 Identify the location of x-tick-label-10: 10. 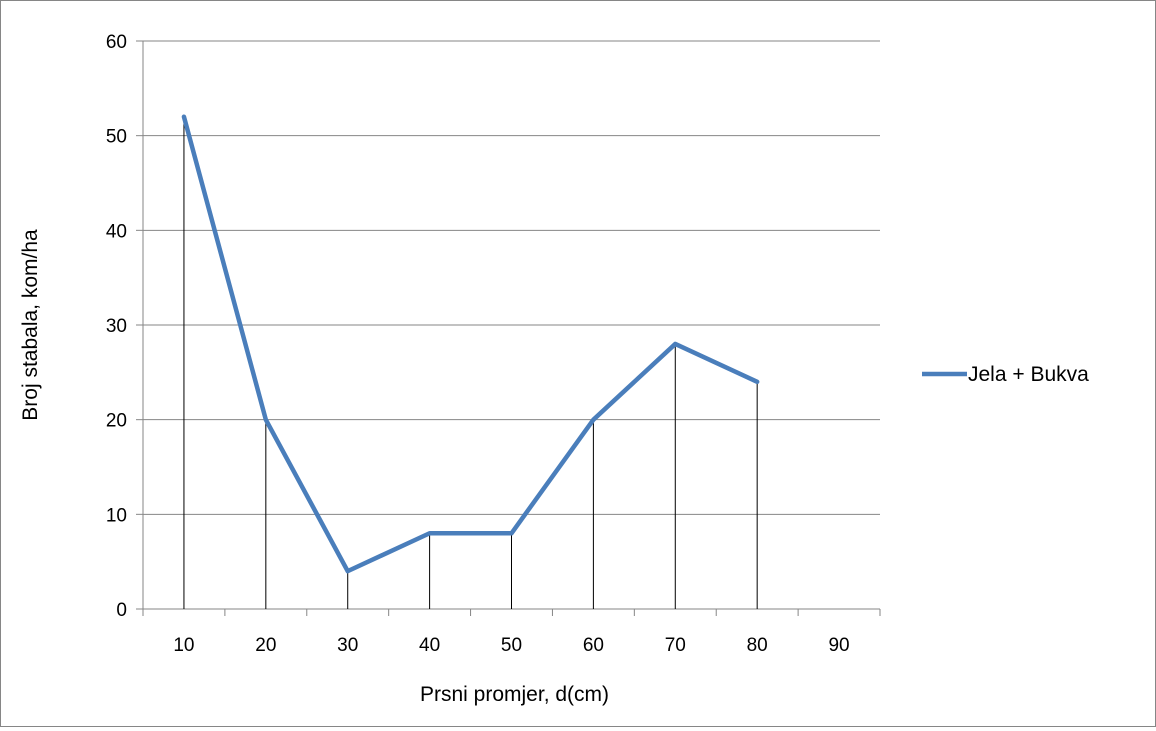
(183, 645).